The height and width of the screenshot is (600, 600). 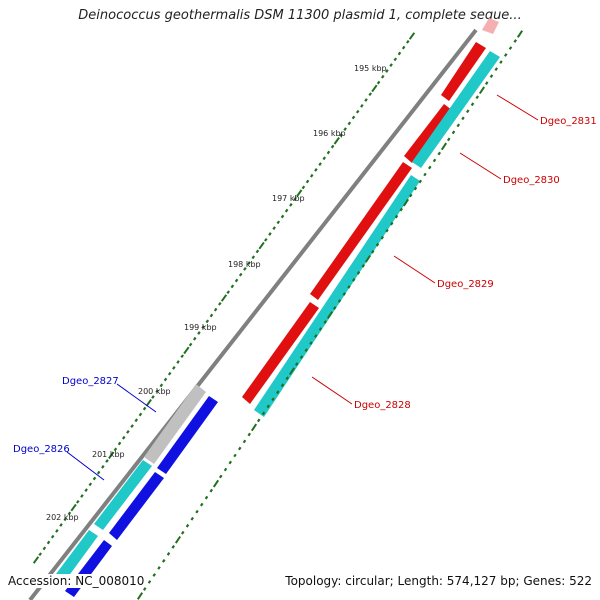 I want to click on gene-label-dgeo-2829: Dgeo_2829, so click(x=465, y=284).